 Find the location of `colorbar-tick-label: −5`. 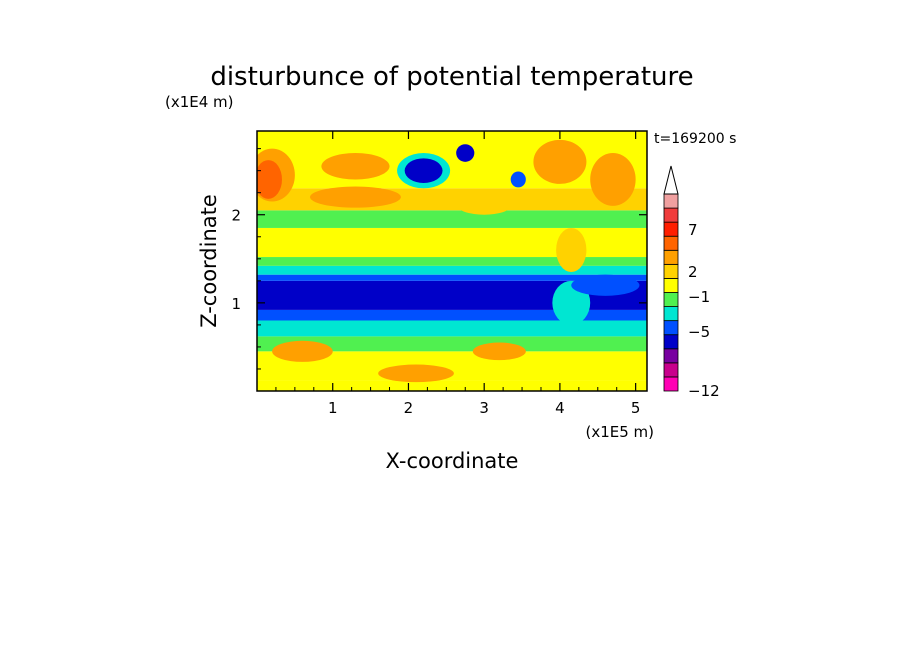

colorbar-tick-label: −5 is located at coordinates (699, 332).